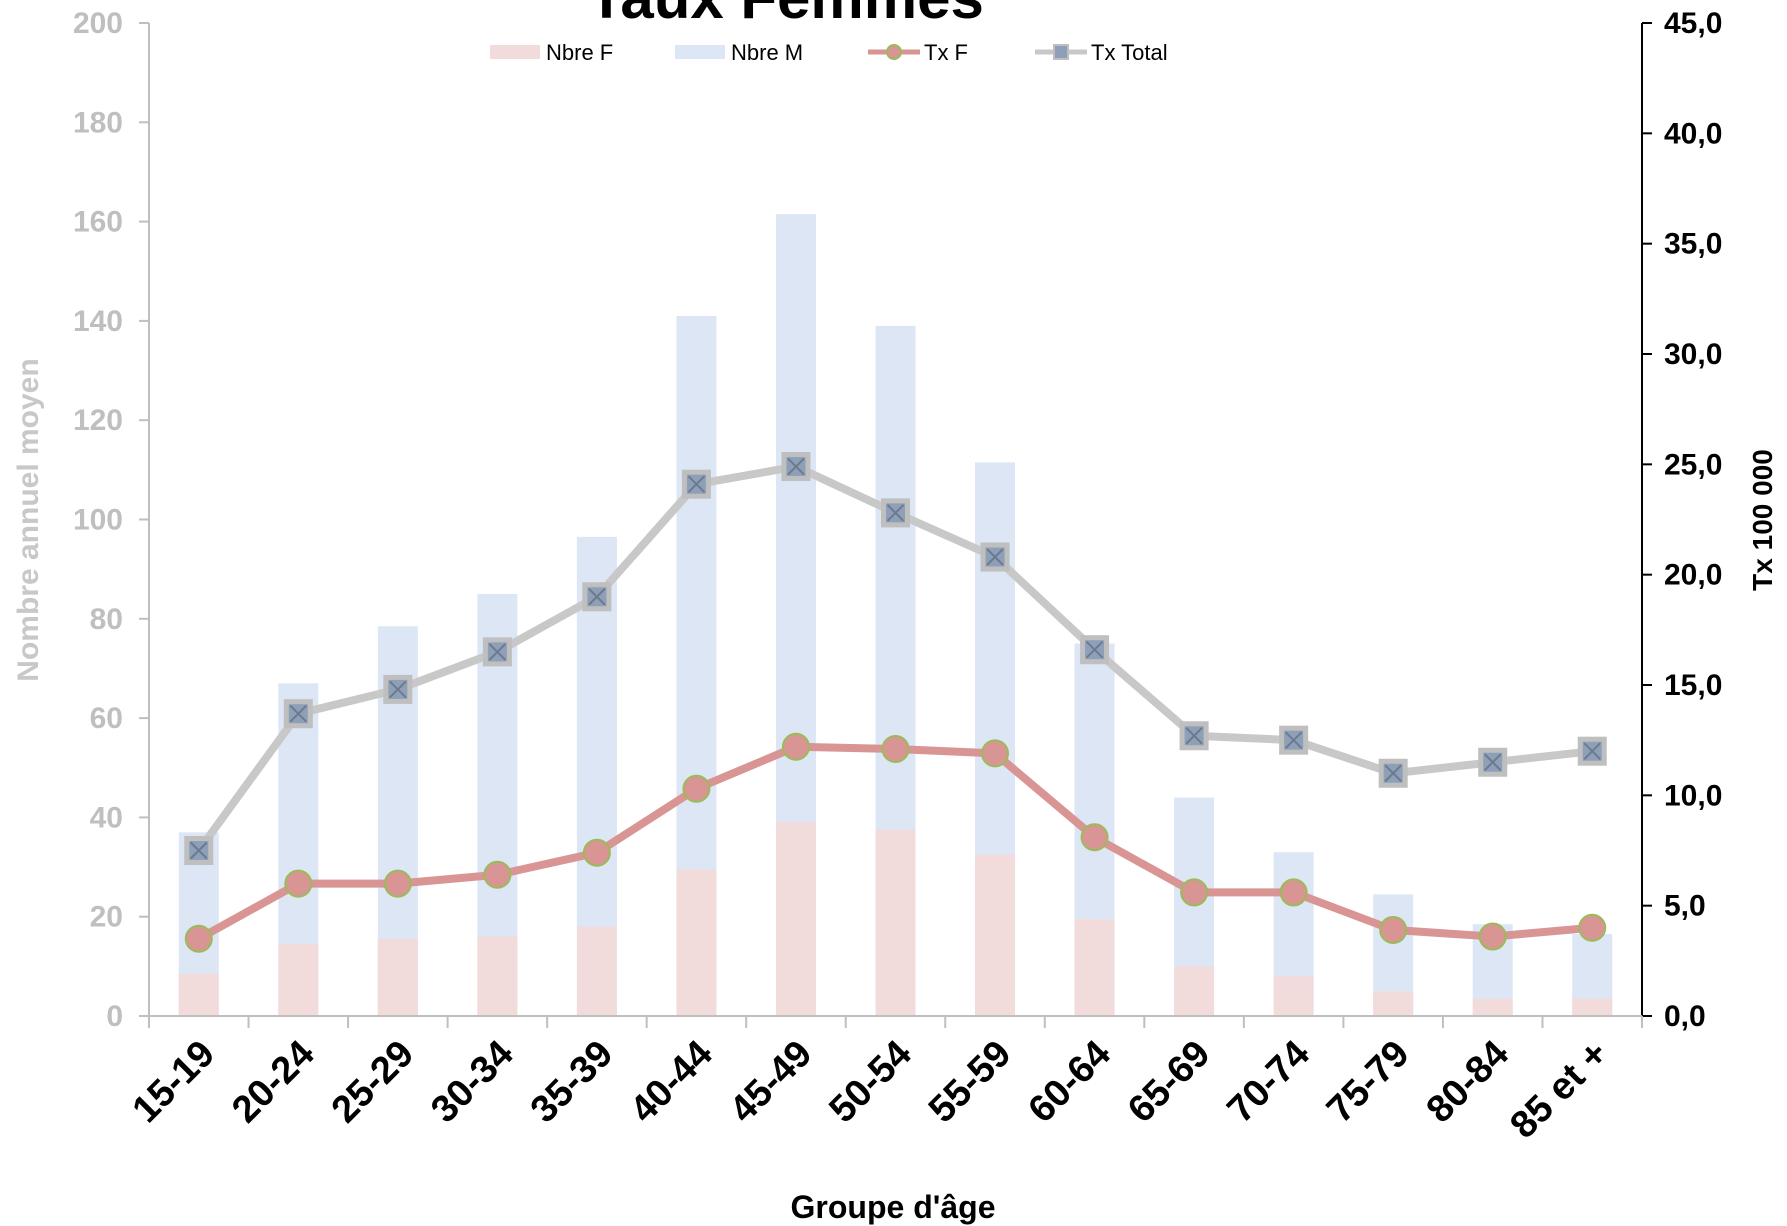  I want to click on legend-label: Tx Total, so click(1129, 52).